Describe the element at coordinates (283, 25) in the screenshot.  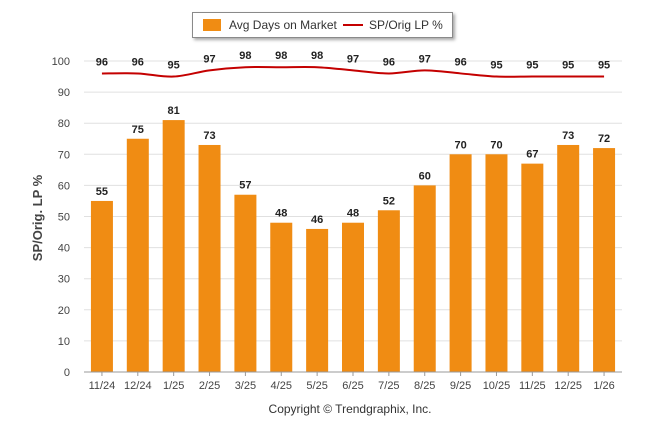
I see `legend-bar-label: Avg Days on Market` at that location.